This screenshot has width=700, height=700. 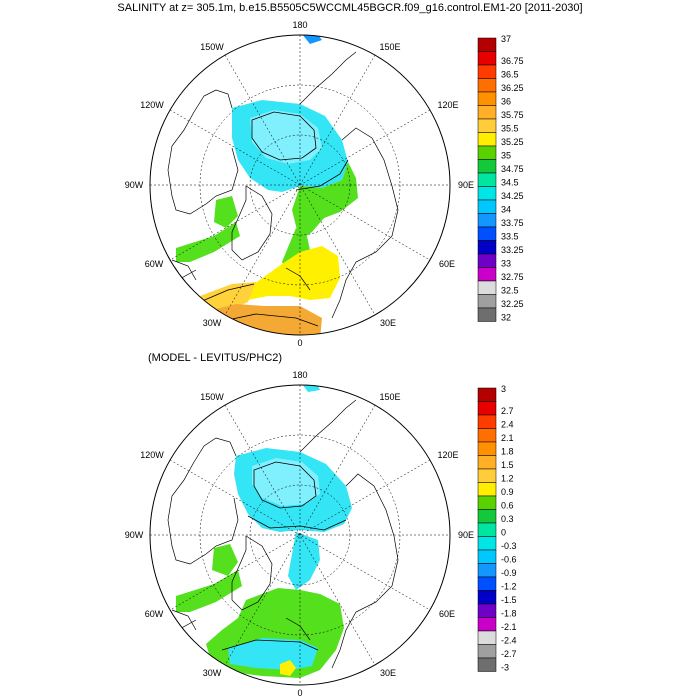 What do you see at coordinates (509, 546) in the screenshot?
I see `bottom-colorbar-label: -0.3` at bounding box center [509, 546].